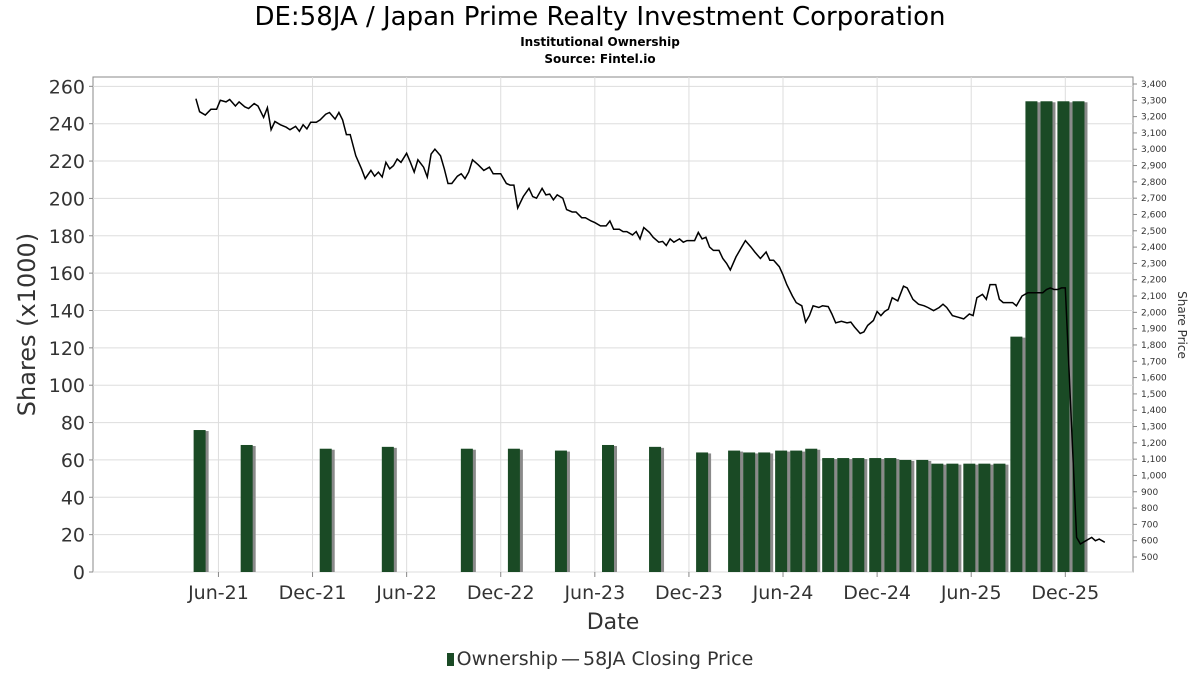 This screenshot has width=1200, height=675. Describe the element at coordinates (67, 87) in the screenshot. I see `y-tick-label: 260` at that location.